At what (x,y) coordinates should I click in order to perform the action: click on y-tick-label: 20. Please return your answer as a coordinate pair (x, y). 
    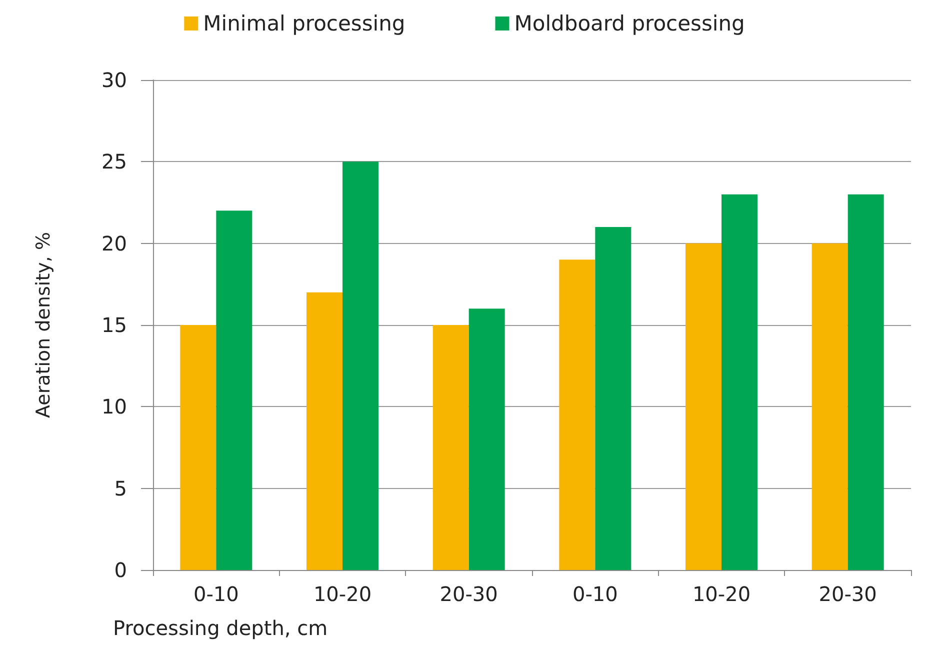
    Looking at the image, I should click on (114, 243).